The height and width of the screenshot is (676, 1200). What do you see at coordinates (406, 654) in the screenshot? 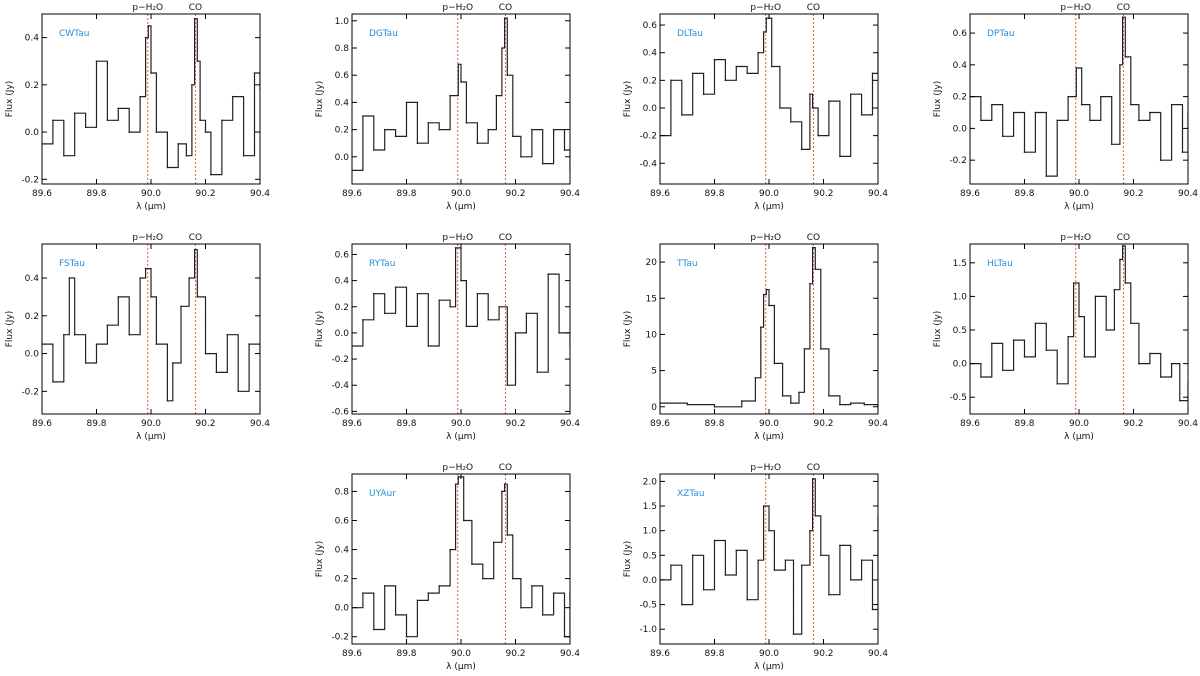
I see `x-tick-label: 89.8` at bounding box center [406, 654].